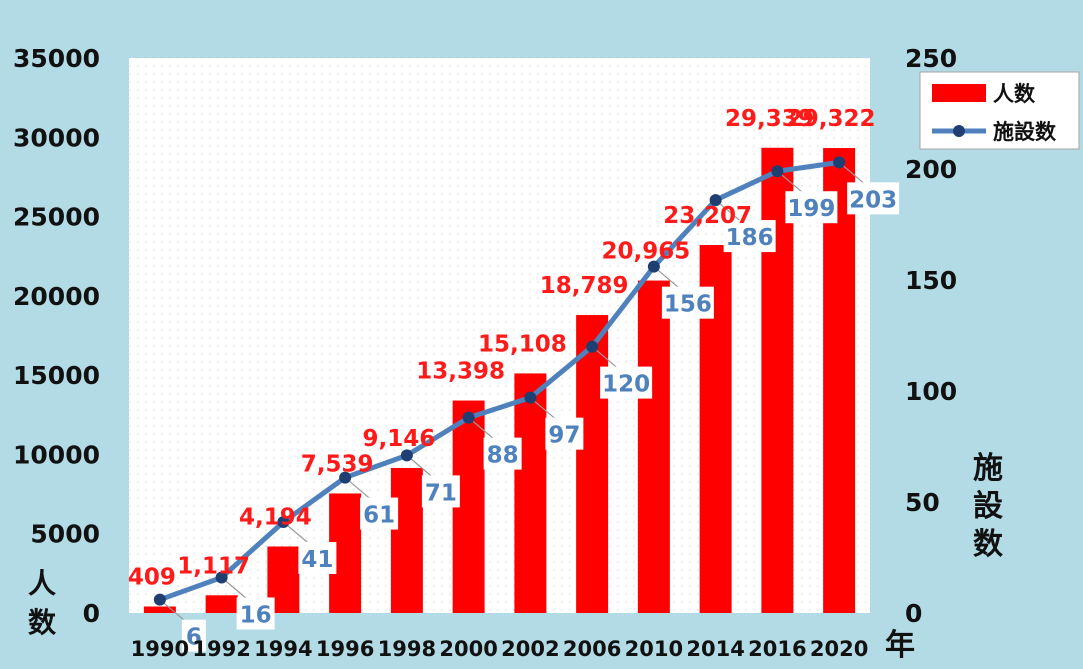  I want to click on bar-1992, so click(221, 604).